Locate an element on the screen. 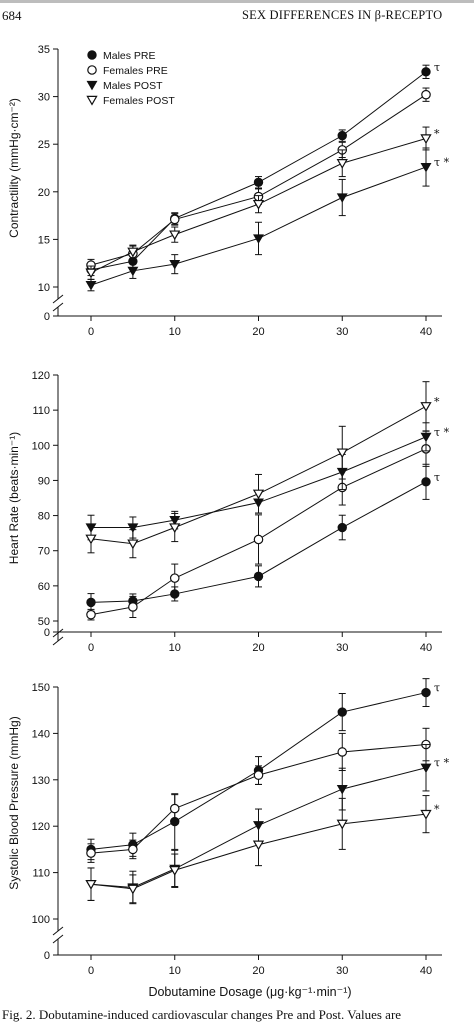  series-females-pre is located at coordinates (258, 795).